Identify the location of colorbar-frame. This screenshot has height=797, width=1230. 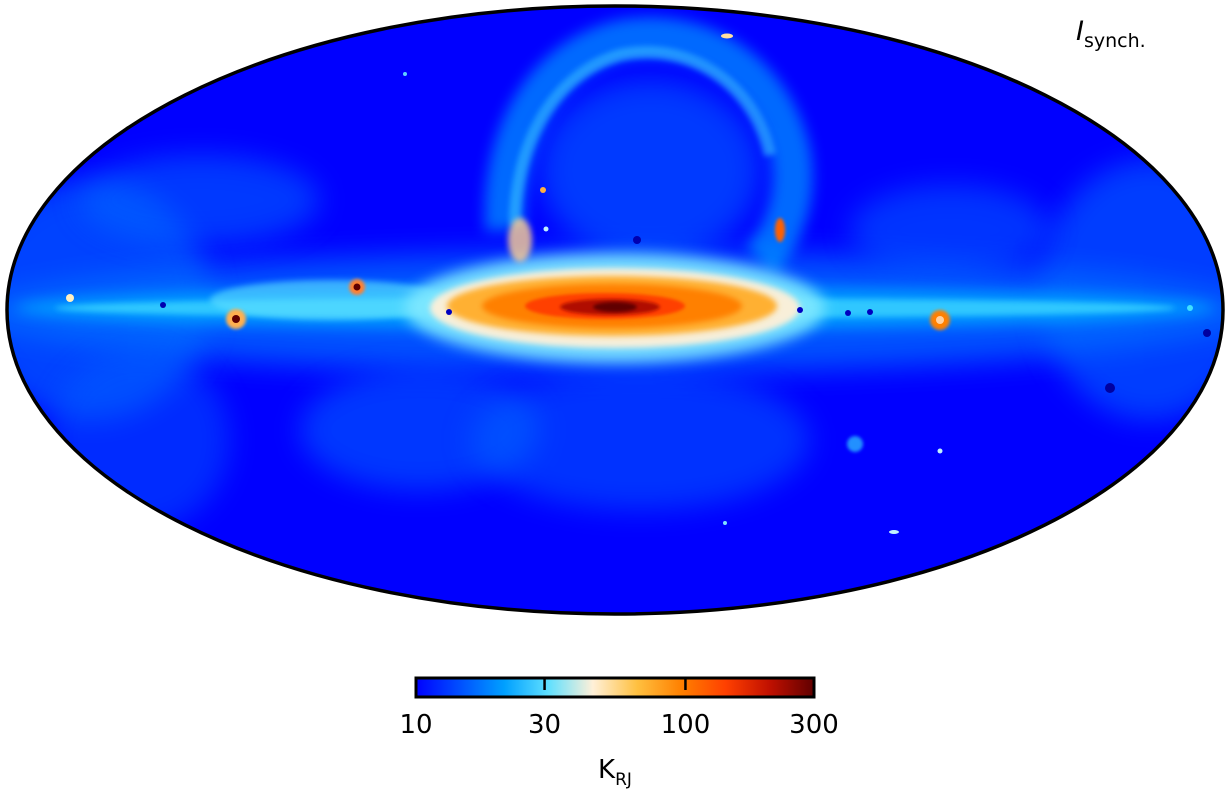
(615, 687).